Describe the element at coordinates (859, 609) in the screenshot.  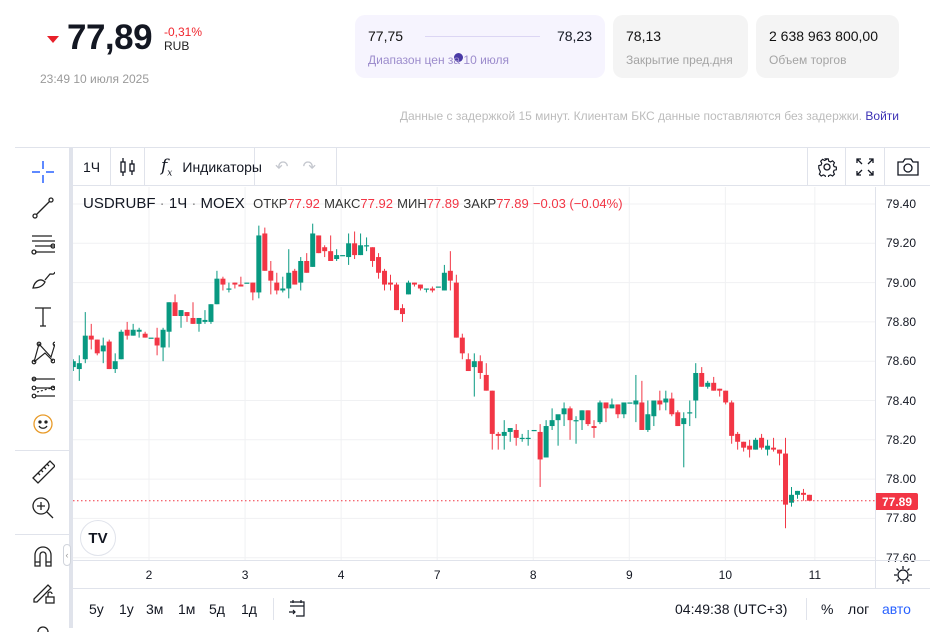
I see `log-toggle: лог` at that location.